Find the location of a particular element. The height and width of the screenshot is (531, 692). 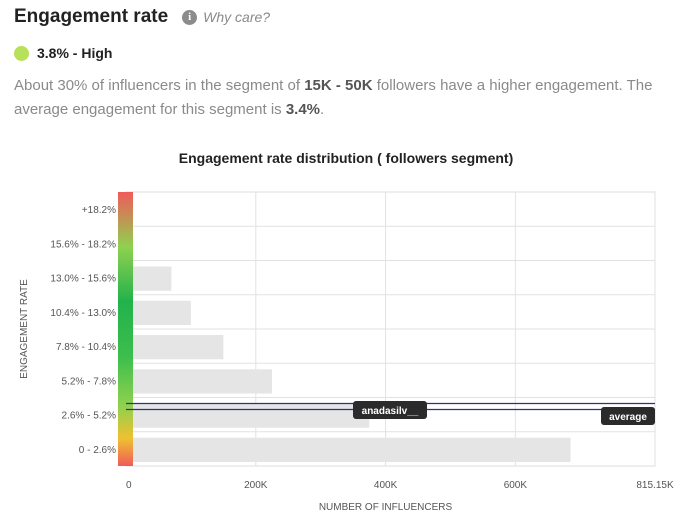

x-tick-label: 600K is located at coordinates (516, 485).